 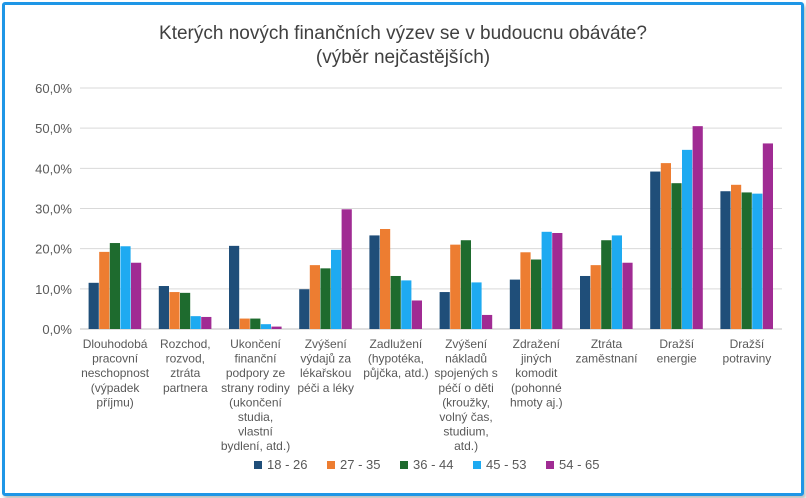 What do you see at coordinates (747, 351) in the screenshot?
I see `x-tick-label: Dražší potraviny` at bounding box center [747, 351].